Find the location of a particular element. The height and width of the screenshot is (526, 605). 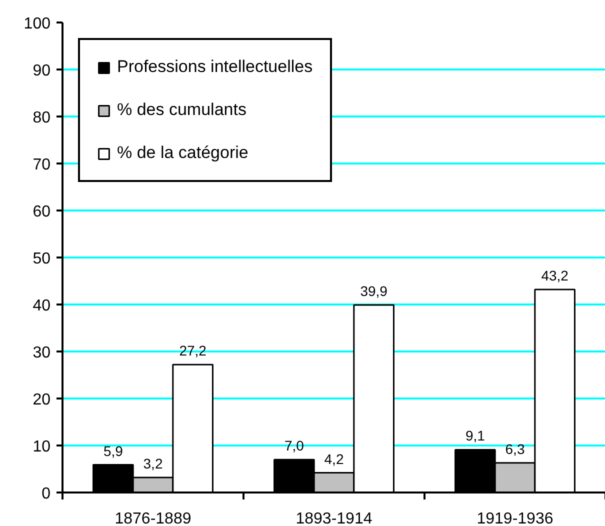

y-tick-label: 30 is located at coordinates (41, 353).